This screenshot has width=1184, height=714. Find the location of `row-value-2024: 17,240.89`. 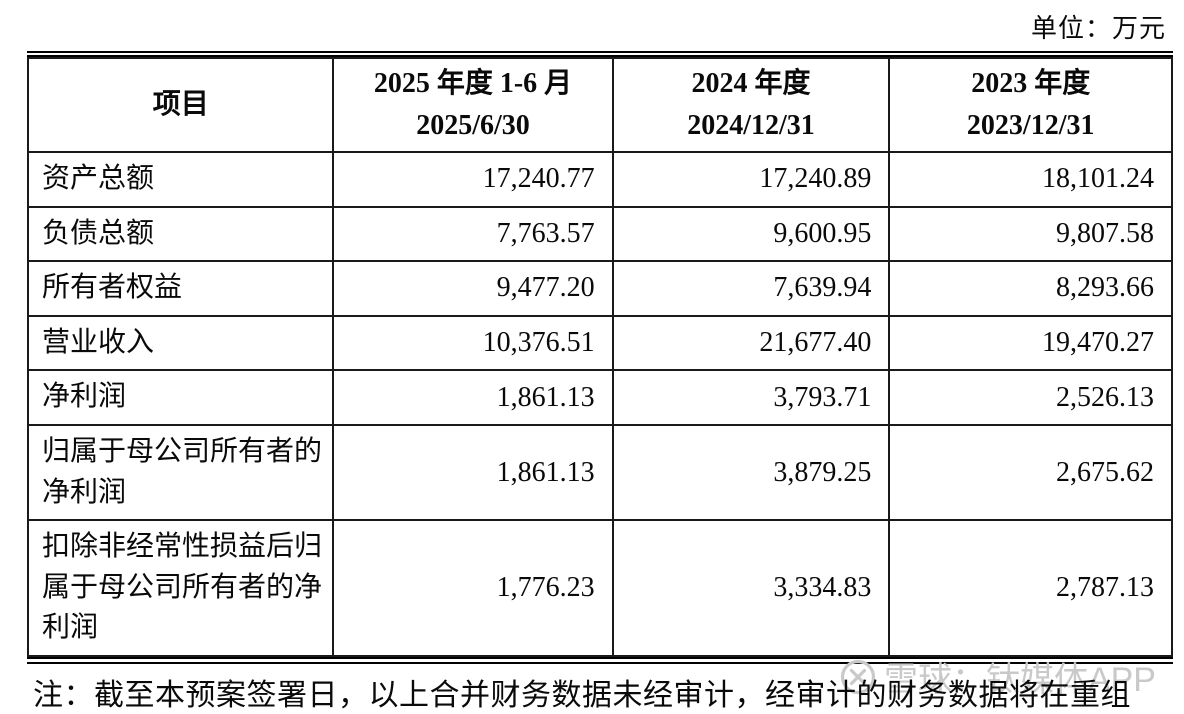

row-value-2024: 17,240.89 is located at coordinates (751, 179).